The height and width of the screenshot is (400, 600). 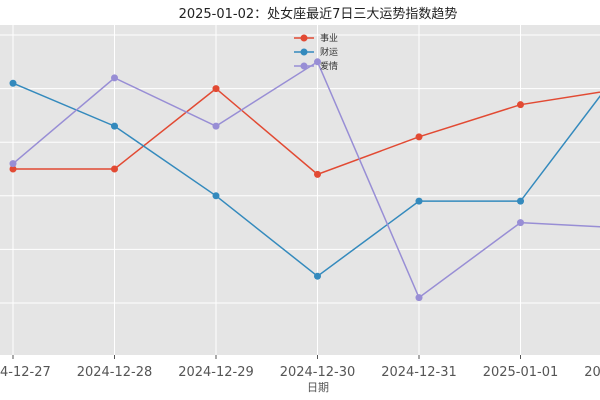 What do you see at coordinates (329, 66) in the screenshot?
I see `legend-label: 爱情` at bounding box center [329, 66].